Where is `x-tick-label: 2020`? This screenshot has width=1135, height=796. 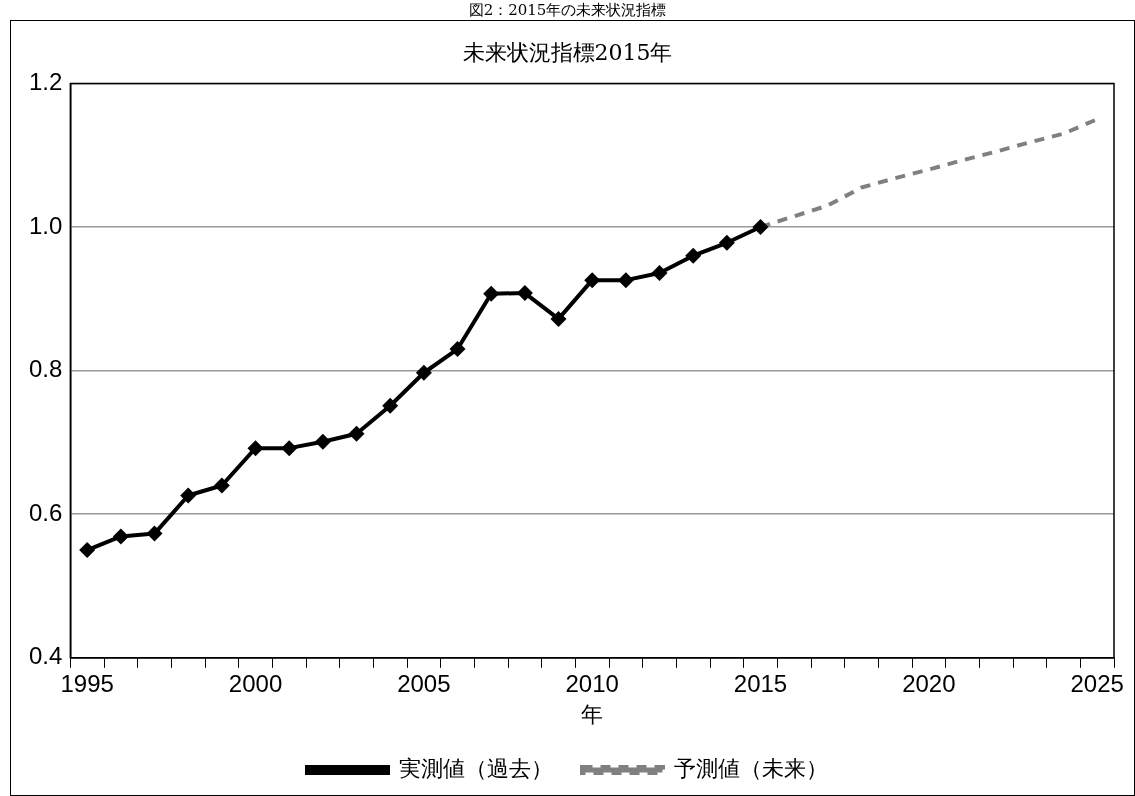 x-tick-label: 2020 is located at coordinates (929, 683).